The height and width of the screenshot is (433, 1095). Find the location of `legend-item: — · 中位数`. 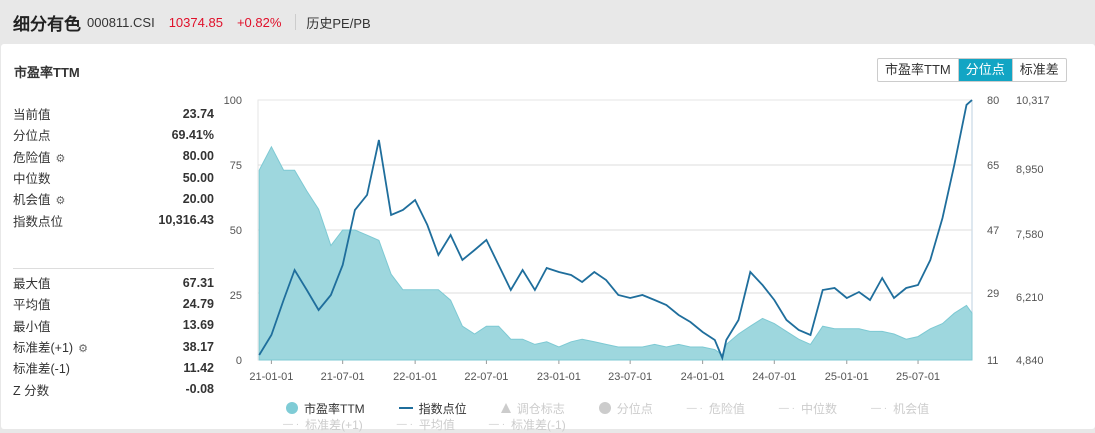

legend-item: — · 中位数 is located at coordinates (808, 408).